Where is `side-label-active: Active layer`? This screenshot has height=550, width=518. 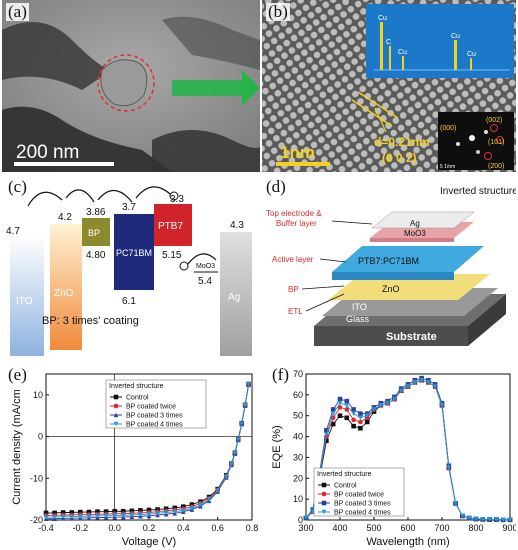
side-label-active: Active layer is located at coordinates (293, 259).